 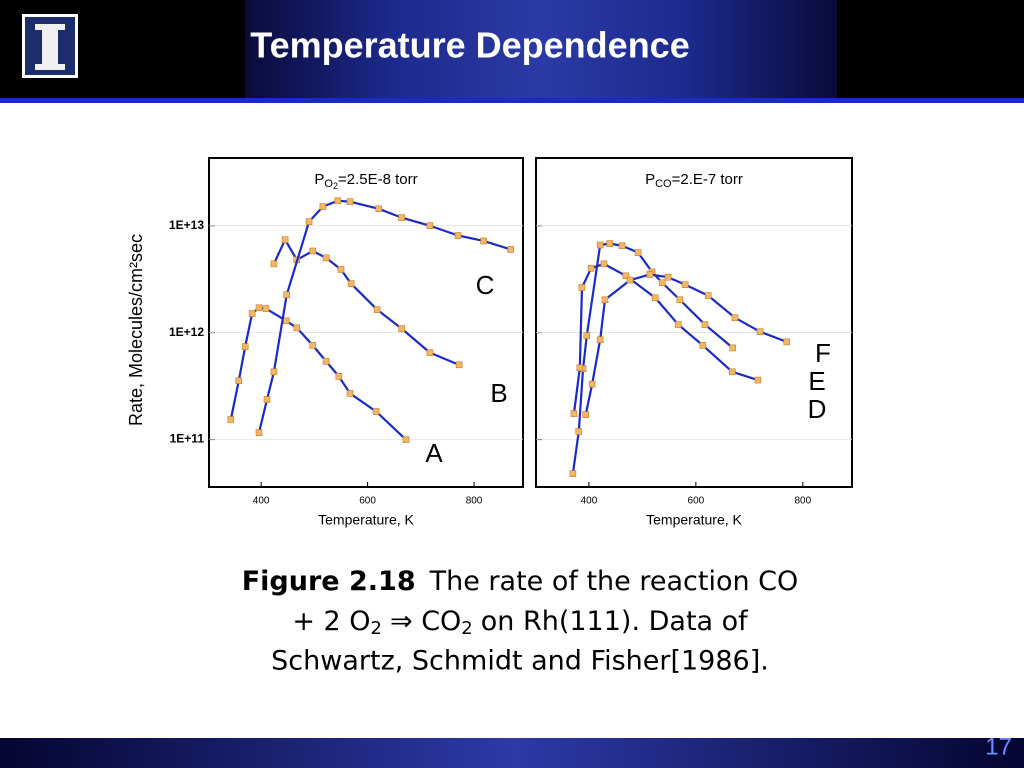 What do you see at coordinates (498, 393) in the screenshot?
I see `series-label: B` at bounding box center [498, 393].